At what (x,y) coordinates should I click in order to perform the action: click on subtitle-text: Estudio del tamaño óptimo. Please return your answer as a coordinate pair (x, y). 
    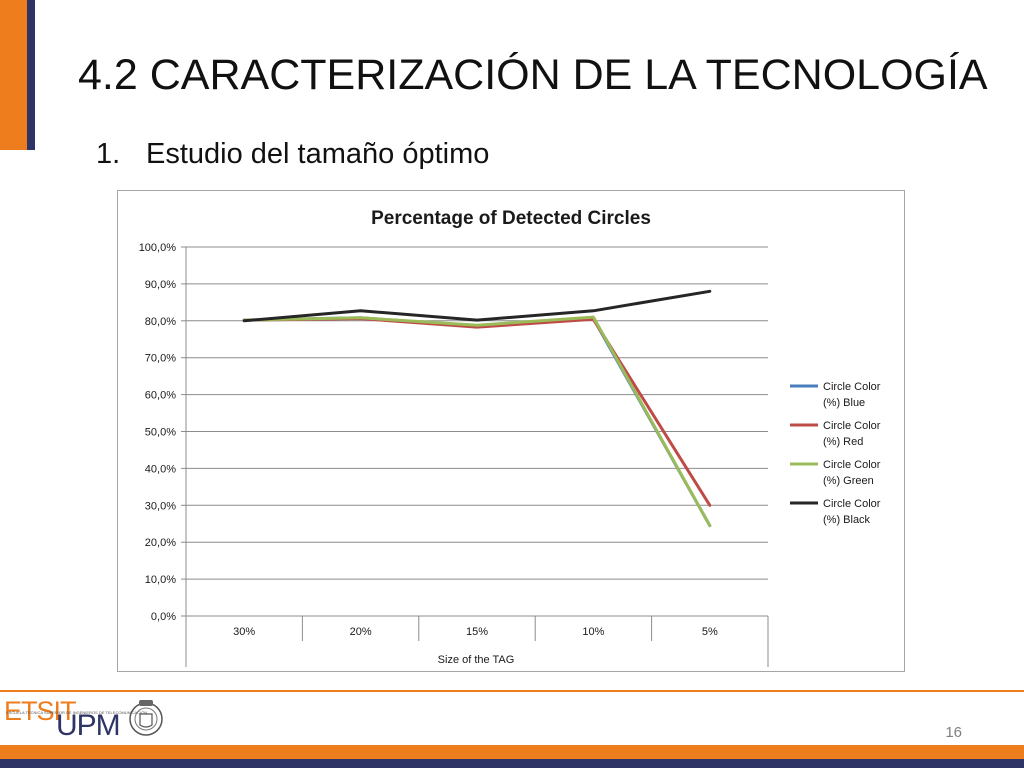
    Looking at the image, I should click on (318, 154).